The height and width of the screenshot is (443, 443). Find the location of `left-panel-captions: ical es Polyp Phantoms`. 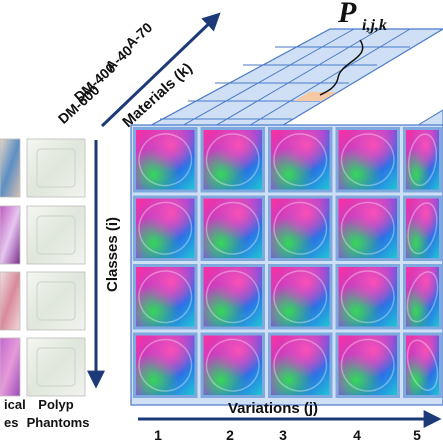

left-panel-captions: ical es Polyp Phantoms is located at coordinates (46, 413).